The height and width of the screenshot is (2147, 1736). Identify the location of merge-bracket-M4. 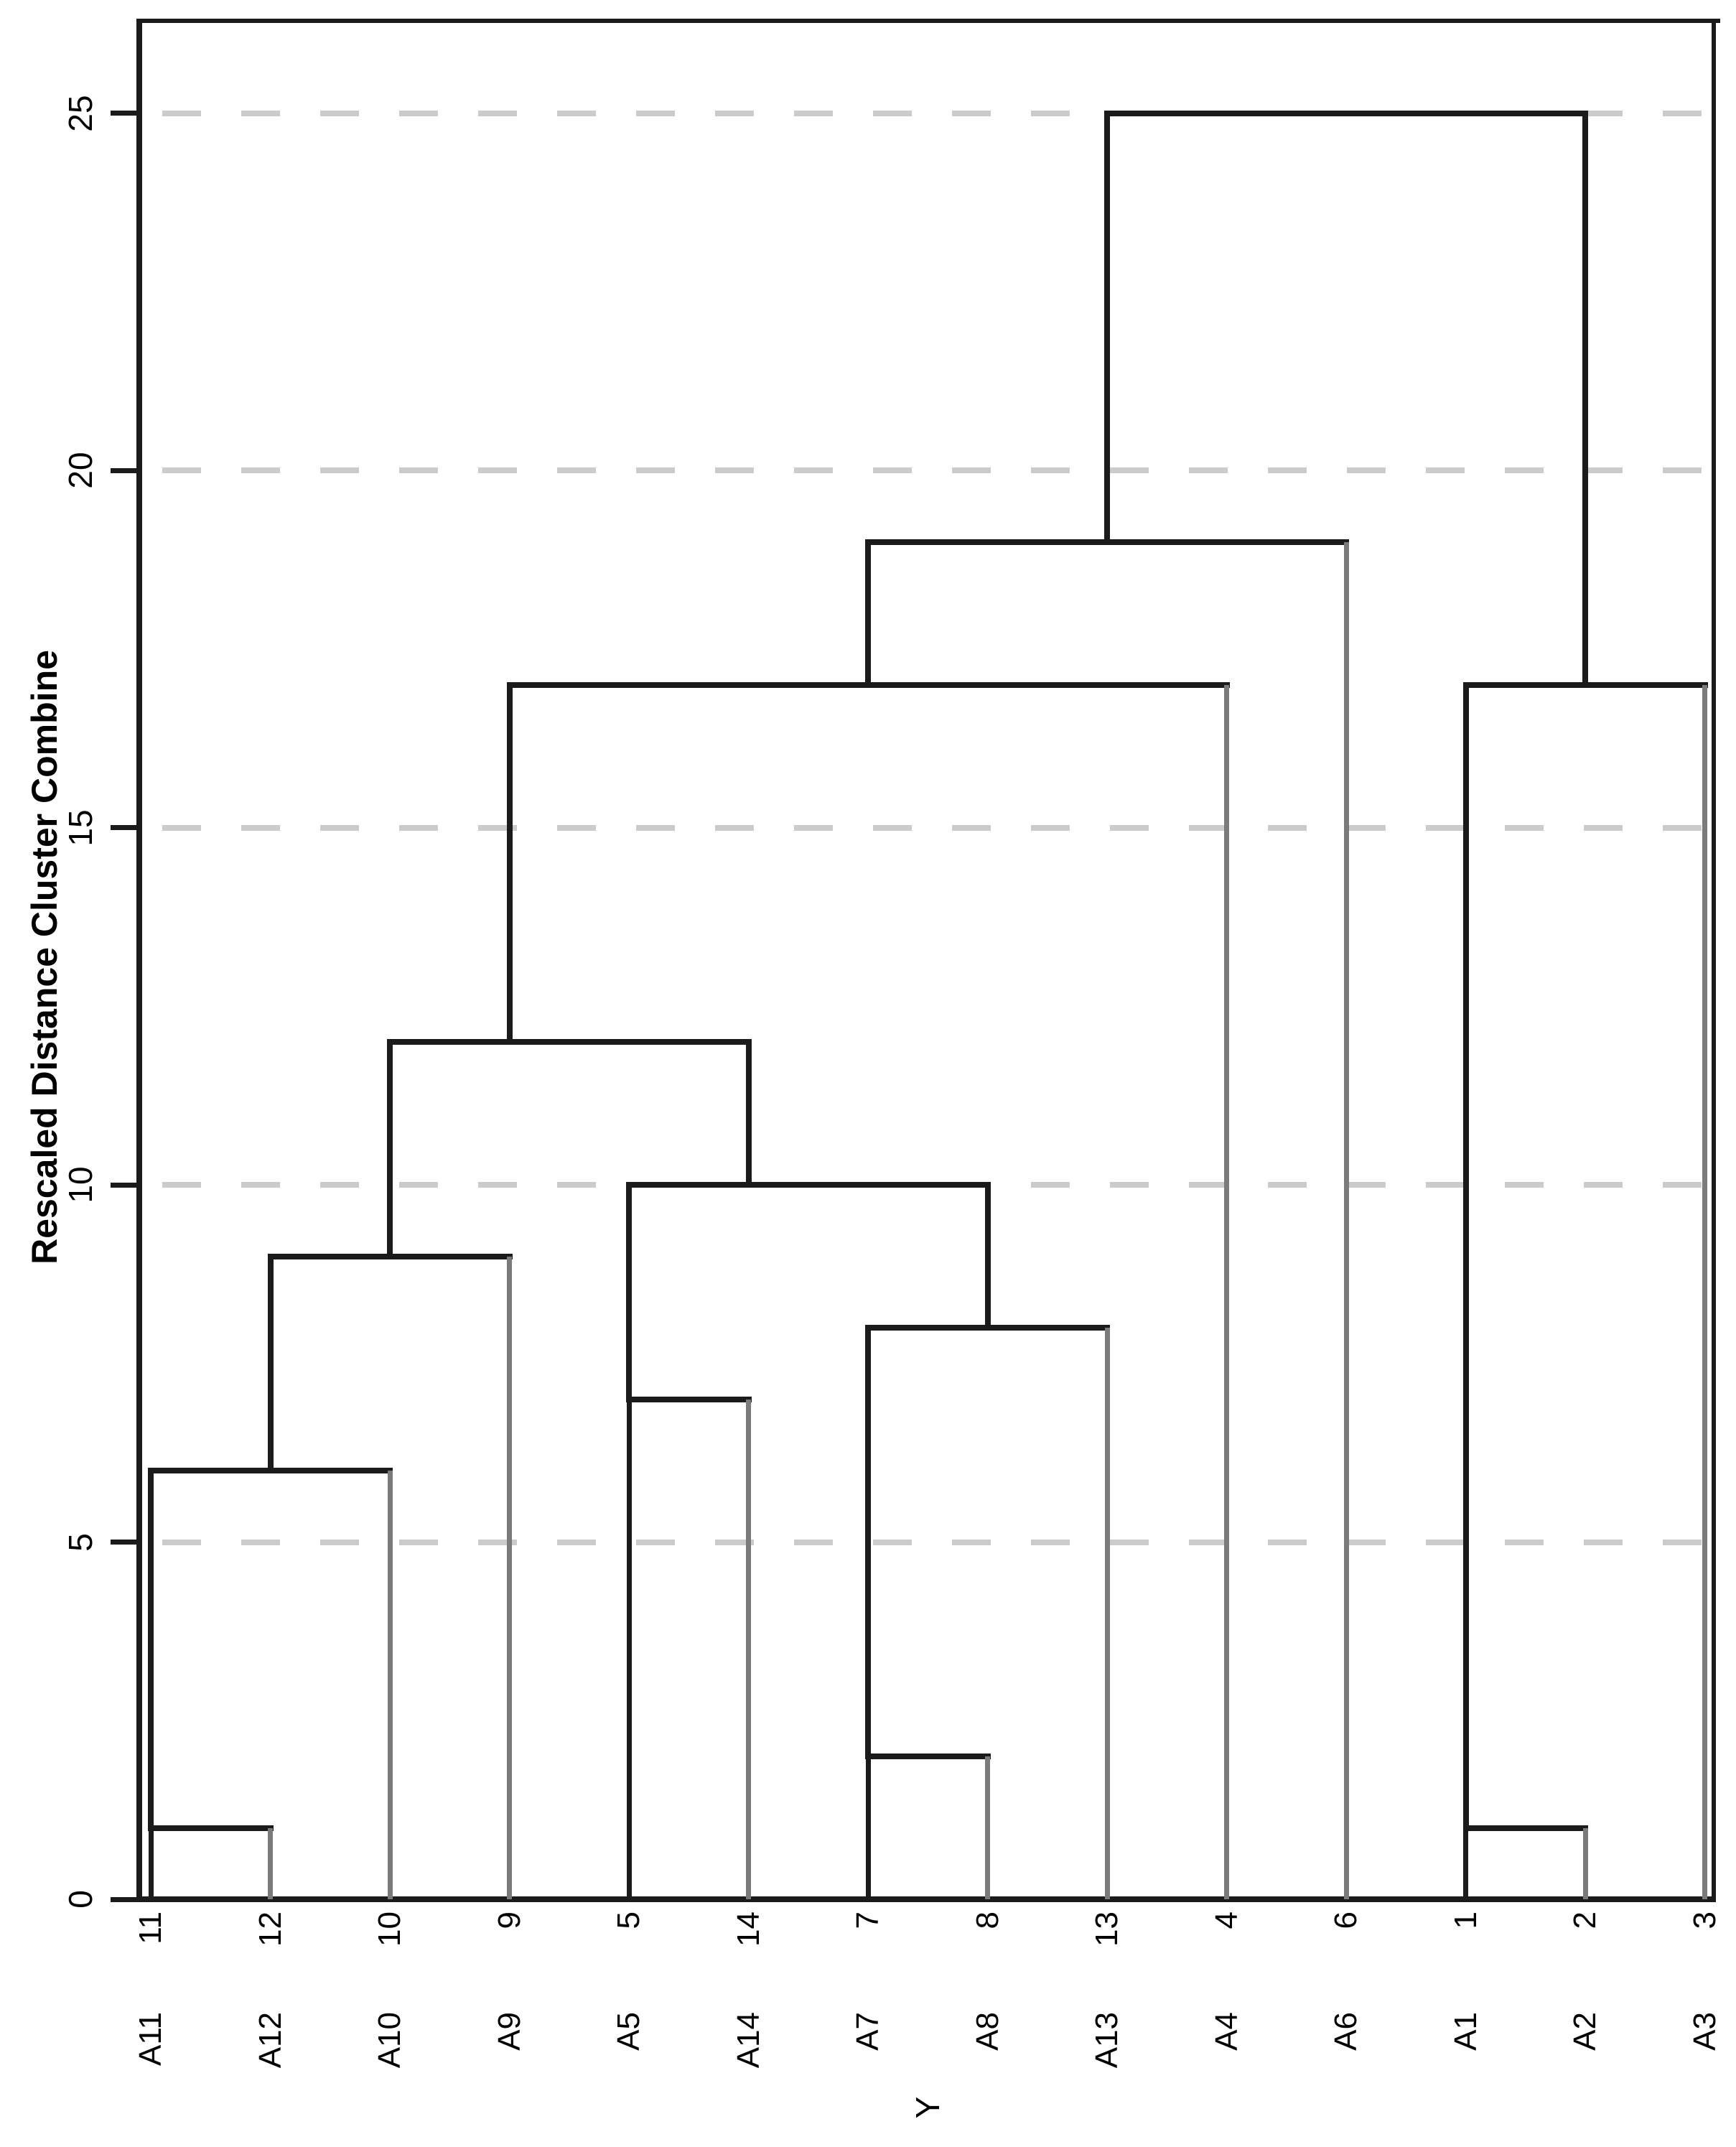
(270, 1470).